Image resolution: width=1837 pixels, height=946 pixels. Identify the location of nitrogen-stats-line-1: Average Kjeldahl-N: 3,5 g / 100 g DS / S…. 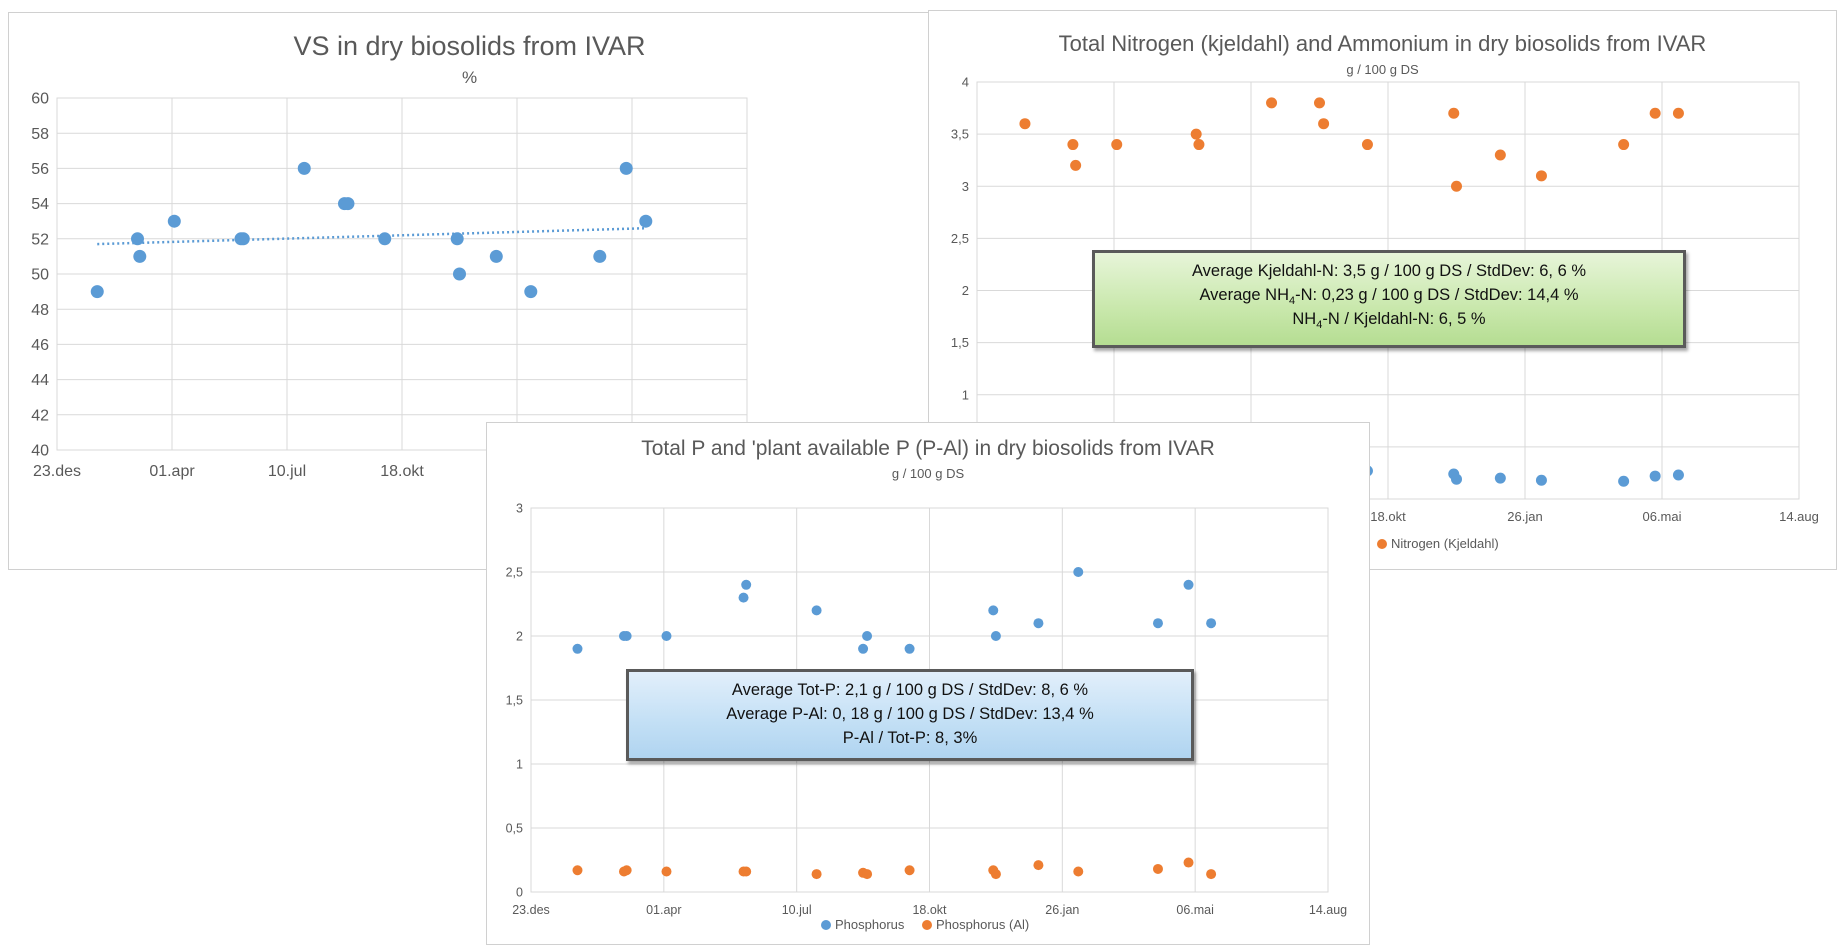
(1389, 271).